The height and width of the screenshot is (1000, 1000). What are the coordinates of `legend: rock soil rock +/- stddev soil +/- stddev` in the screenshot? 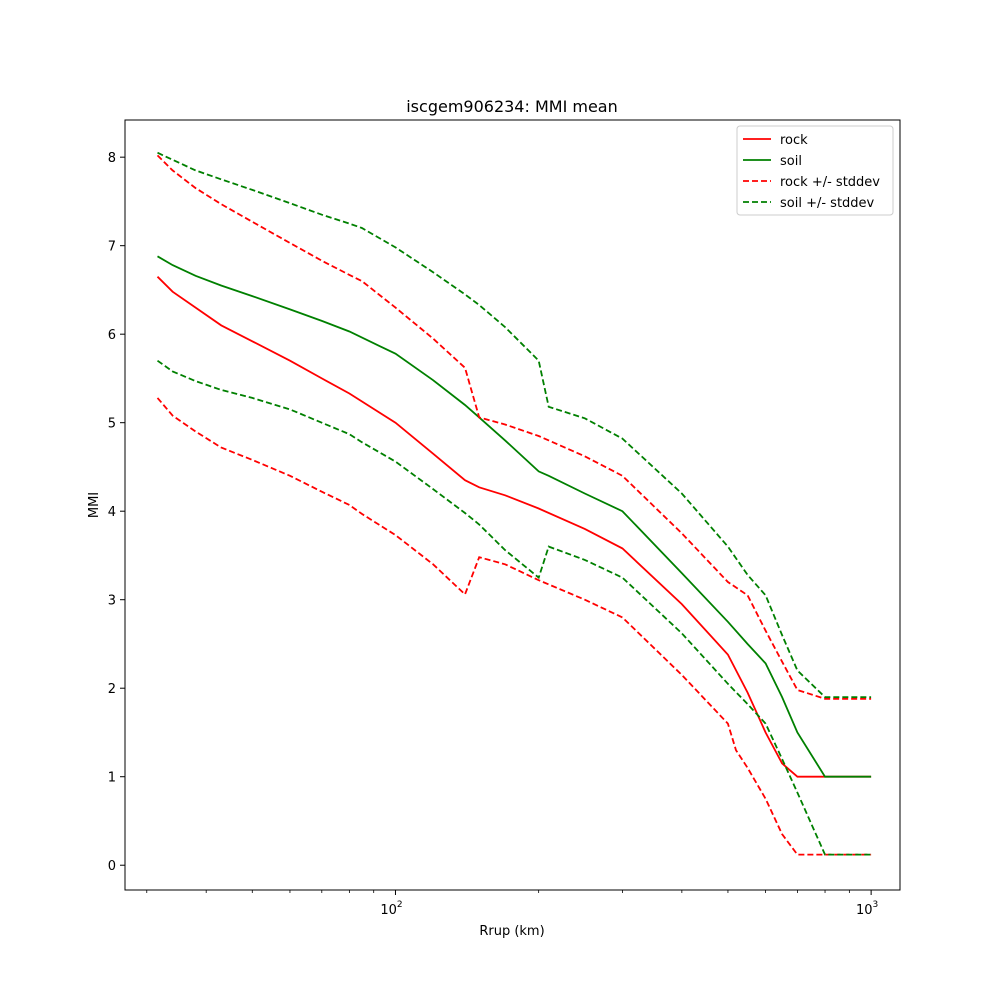 It's located at (815, 170).